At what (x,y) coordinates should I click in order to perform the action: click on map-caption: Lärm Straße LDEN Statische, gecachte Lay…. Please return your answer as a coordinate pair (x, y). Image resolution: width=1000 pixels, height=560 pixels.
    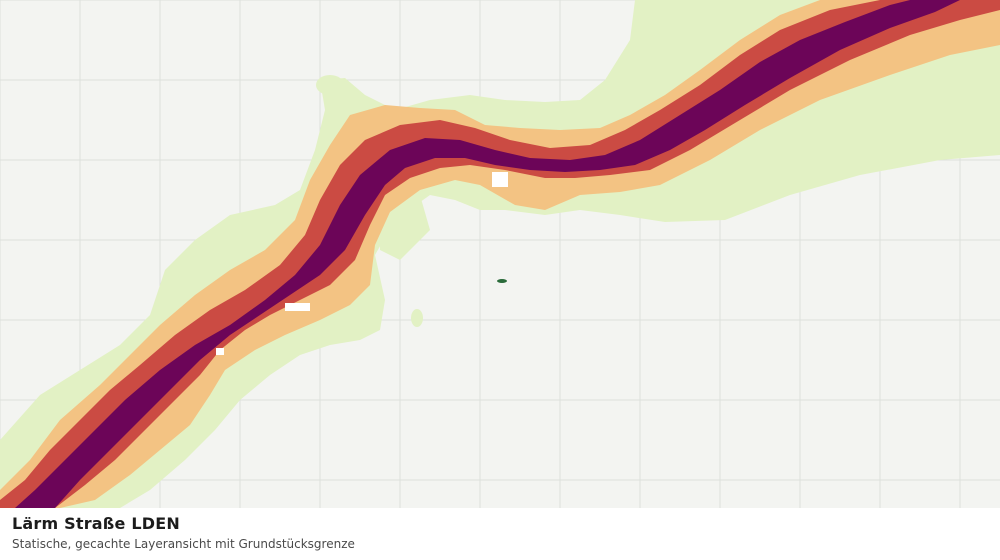
    Looking at the image, I should click on (500, 534).